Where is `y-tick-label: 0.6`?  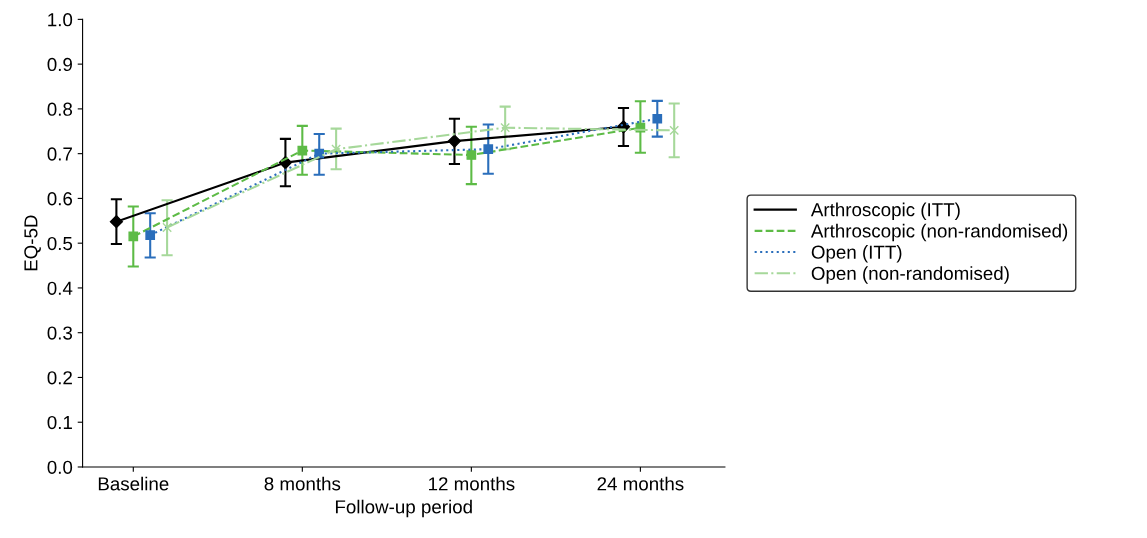 y-tick-label: 0.6 is located at coordinates (60, 199).